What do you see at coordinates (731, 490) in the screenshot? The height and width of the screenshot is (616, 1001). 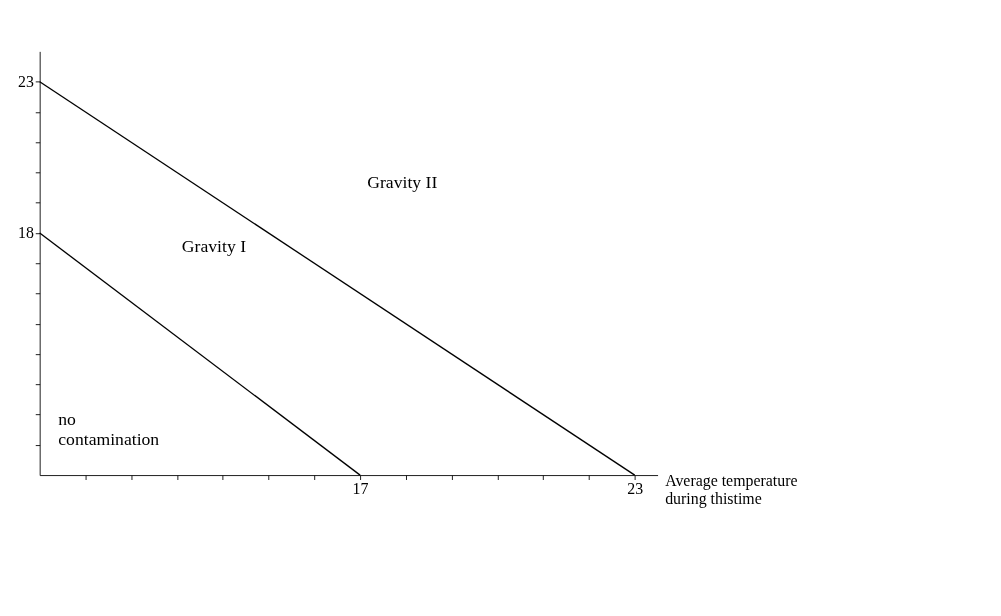 I see `x-axis-title: Average temperature during thistime` at bounding box center [731, 490].